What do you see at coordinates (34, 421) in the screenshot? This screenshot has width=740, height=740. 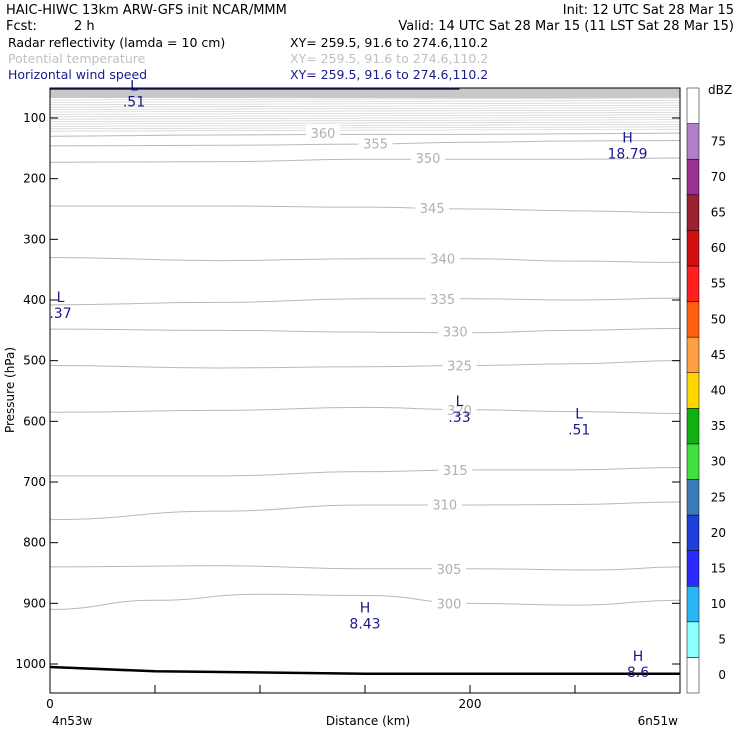 I see `y-tick-label-600: 600` at bounding box center [34, 421].